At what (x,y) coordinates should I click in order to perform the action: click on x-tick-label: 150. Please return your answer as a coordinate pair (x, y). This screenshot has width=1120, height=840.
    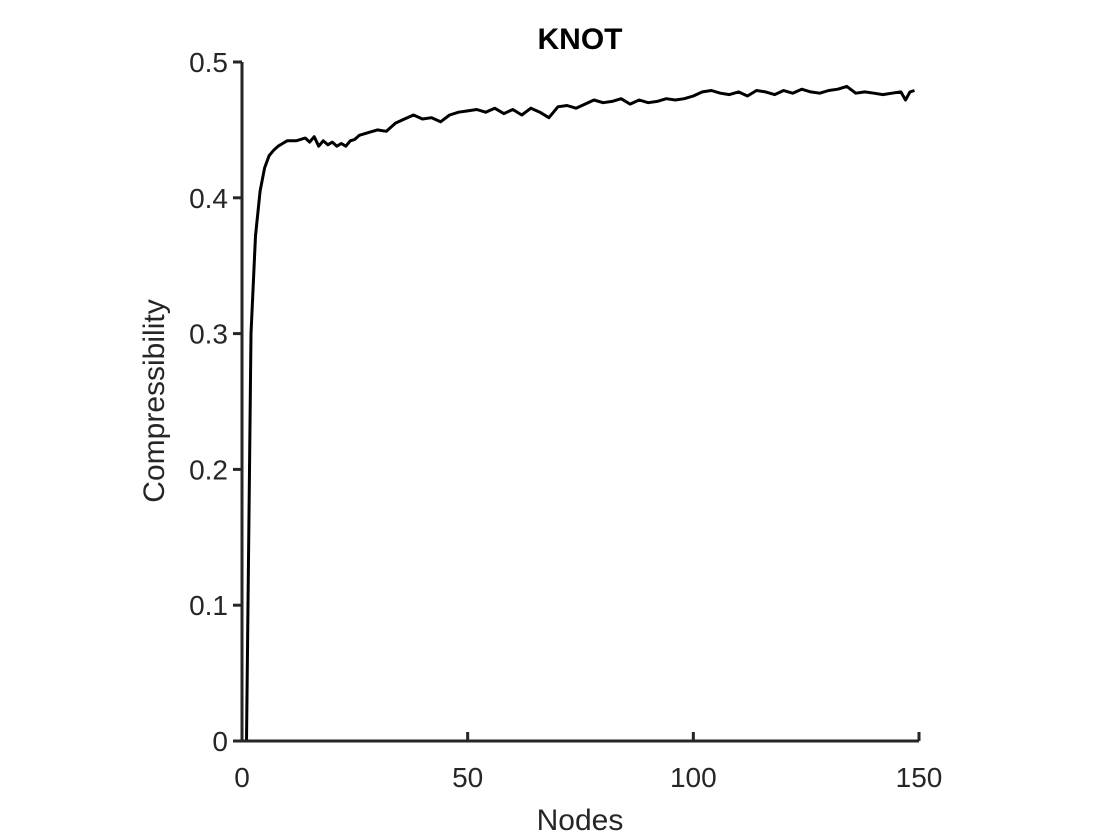
    Looking at the image, I should click on (919, 777).